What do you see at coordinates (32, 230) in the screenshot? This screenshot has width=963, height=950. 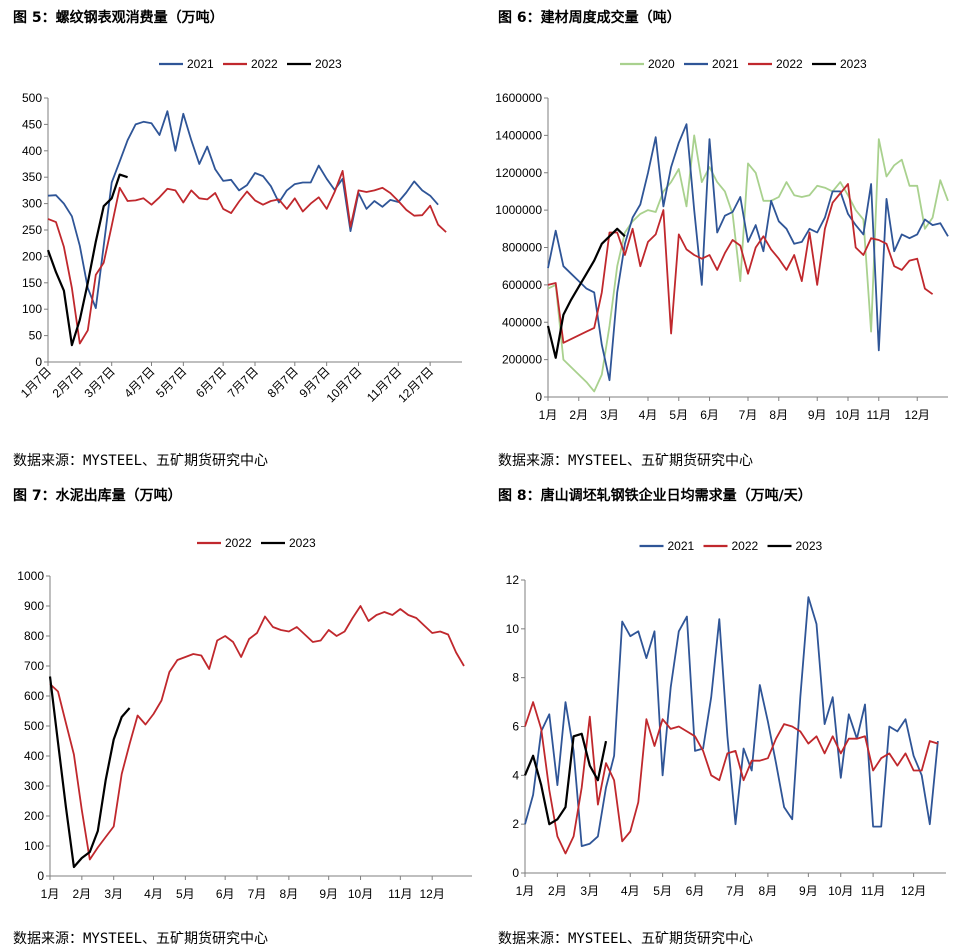 I see `y-tick-label: 250` at bounding box center [32, 230].